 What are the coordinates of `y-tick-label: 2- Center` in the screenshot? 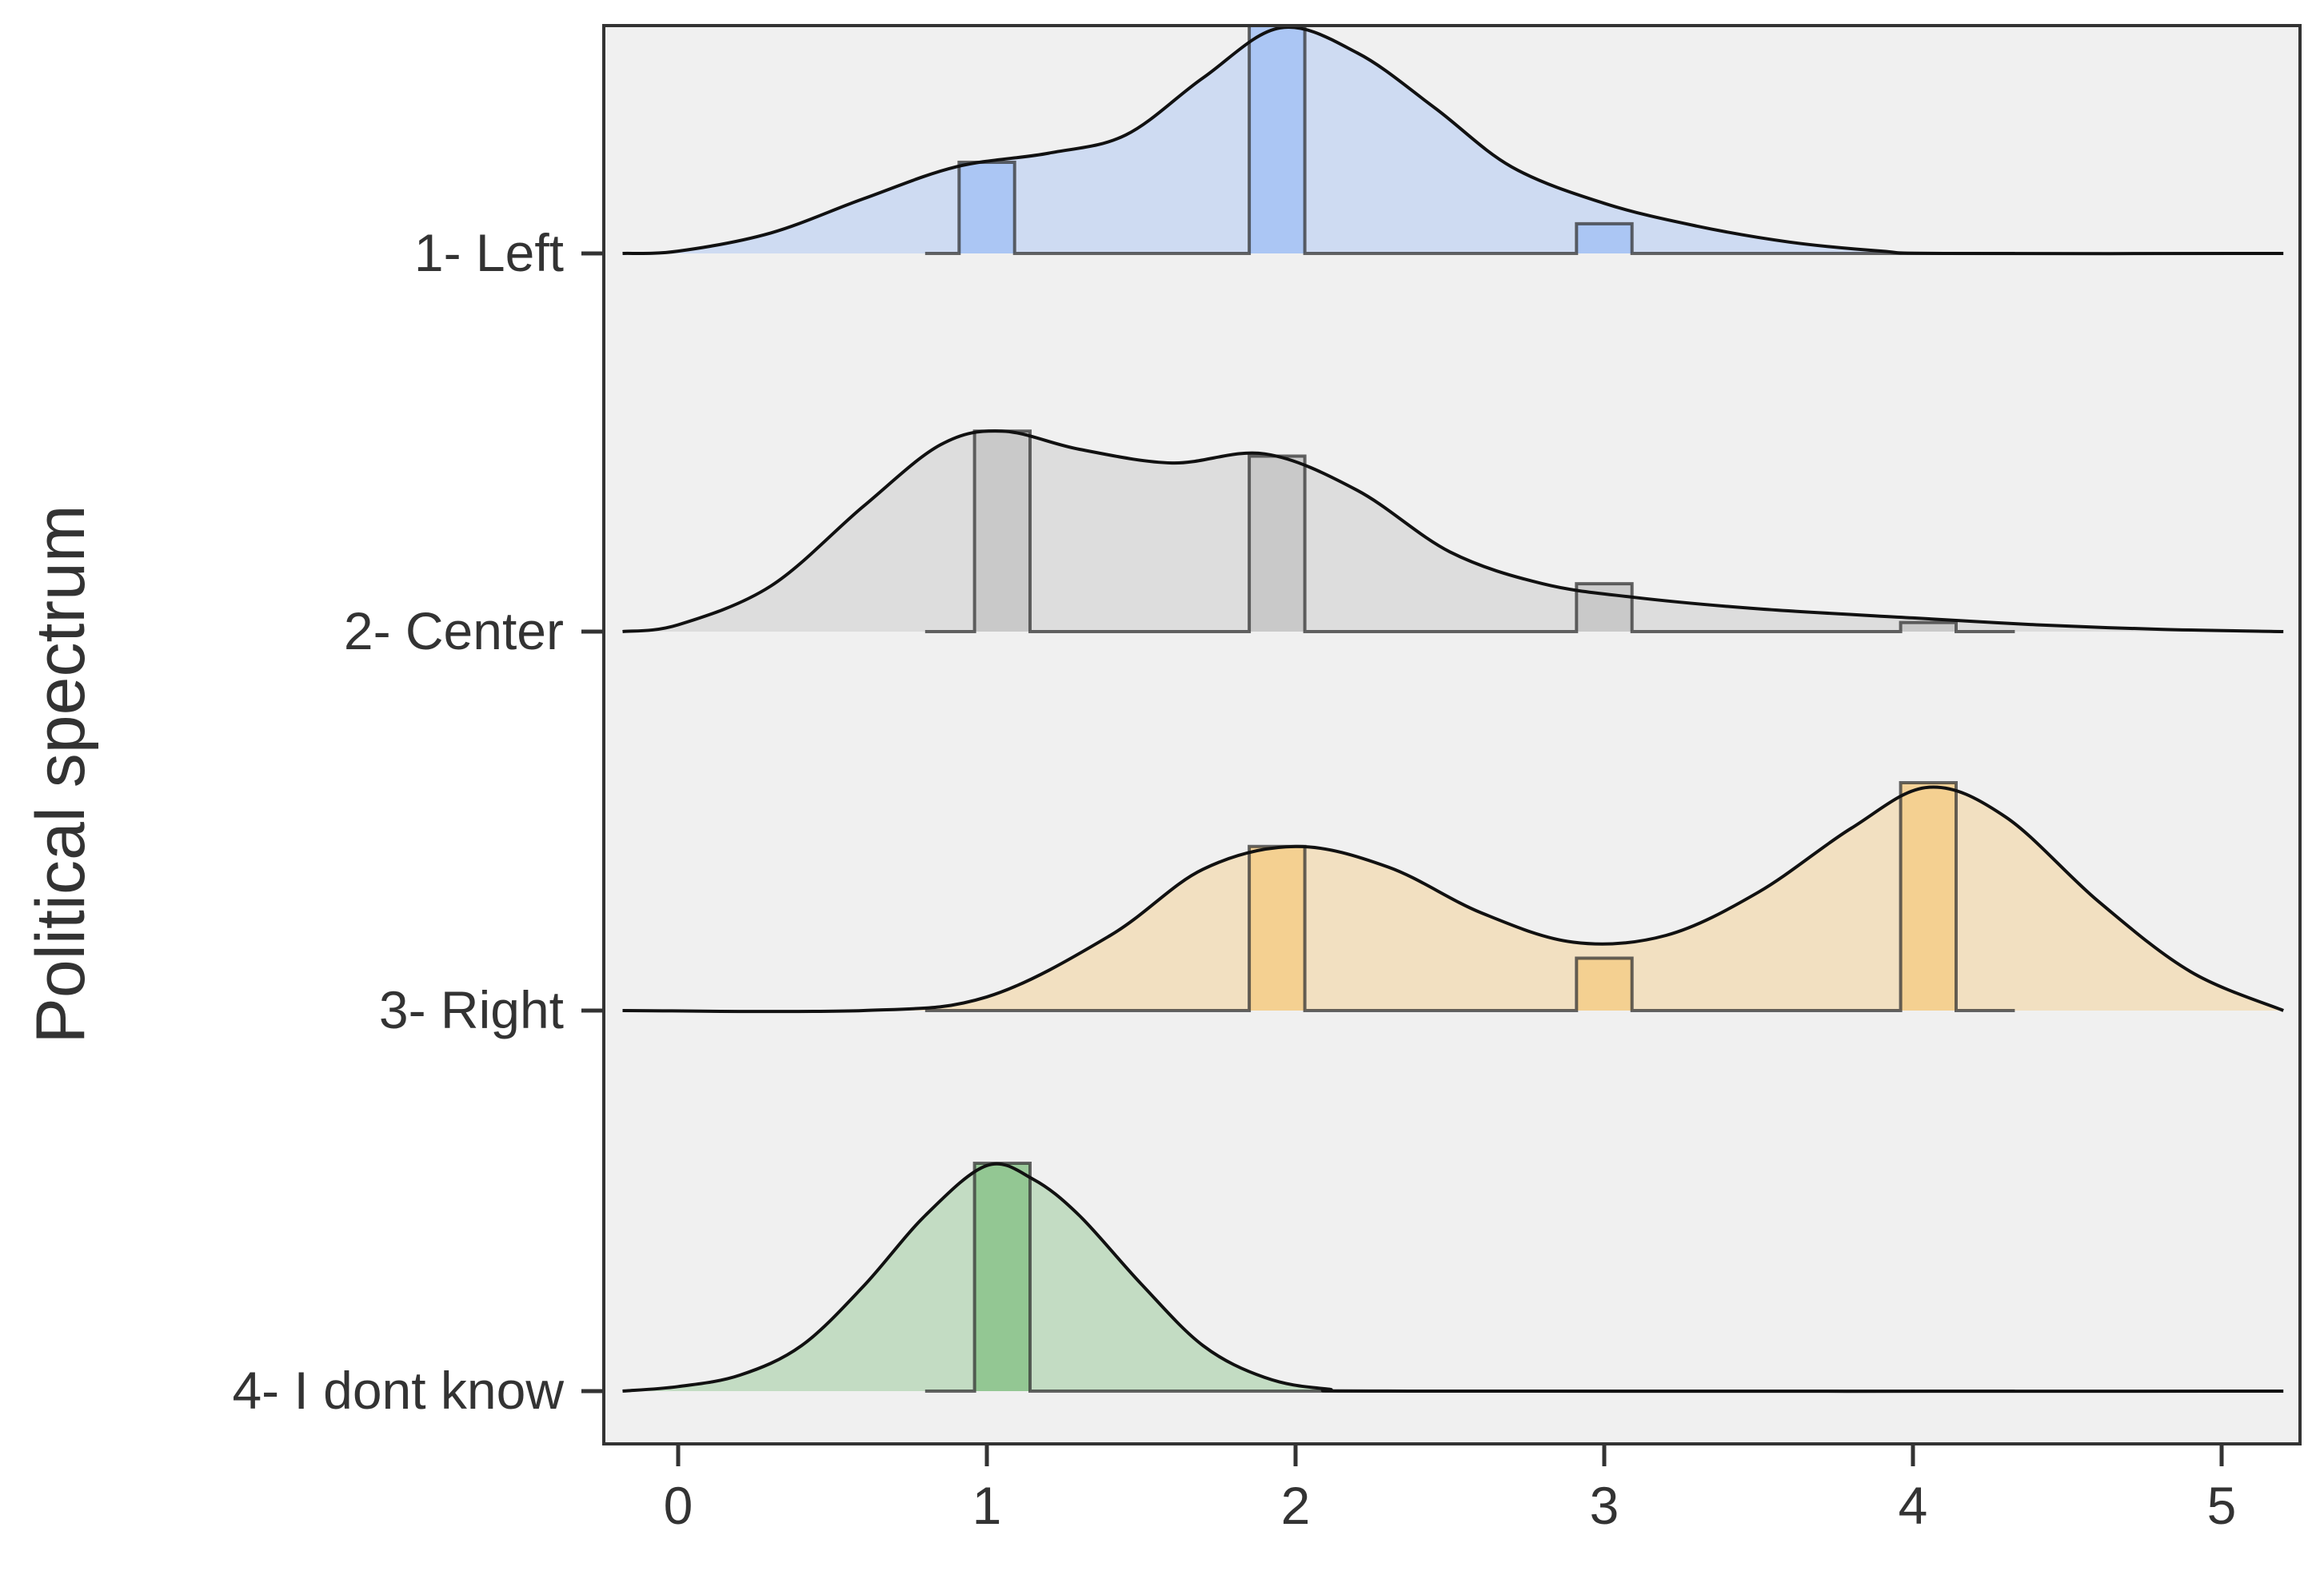 It's located at (454, 630).